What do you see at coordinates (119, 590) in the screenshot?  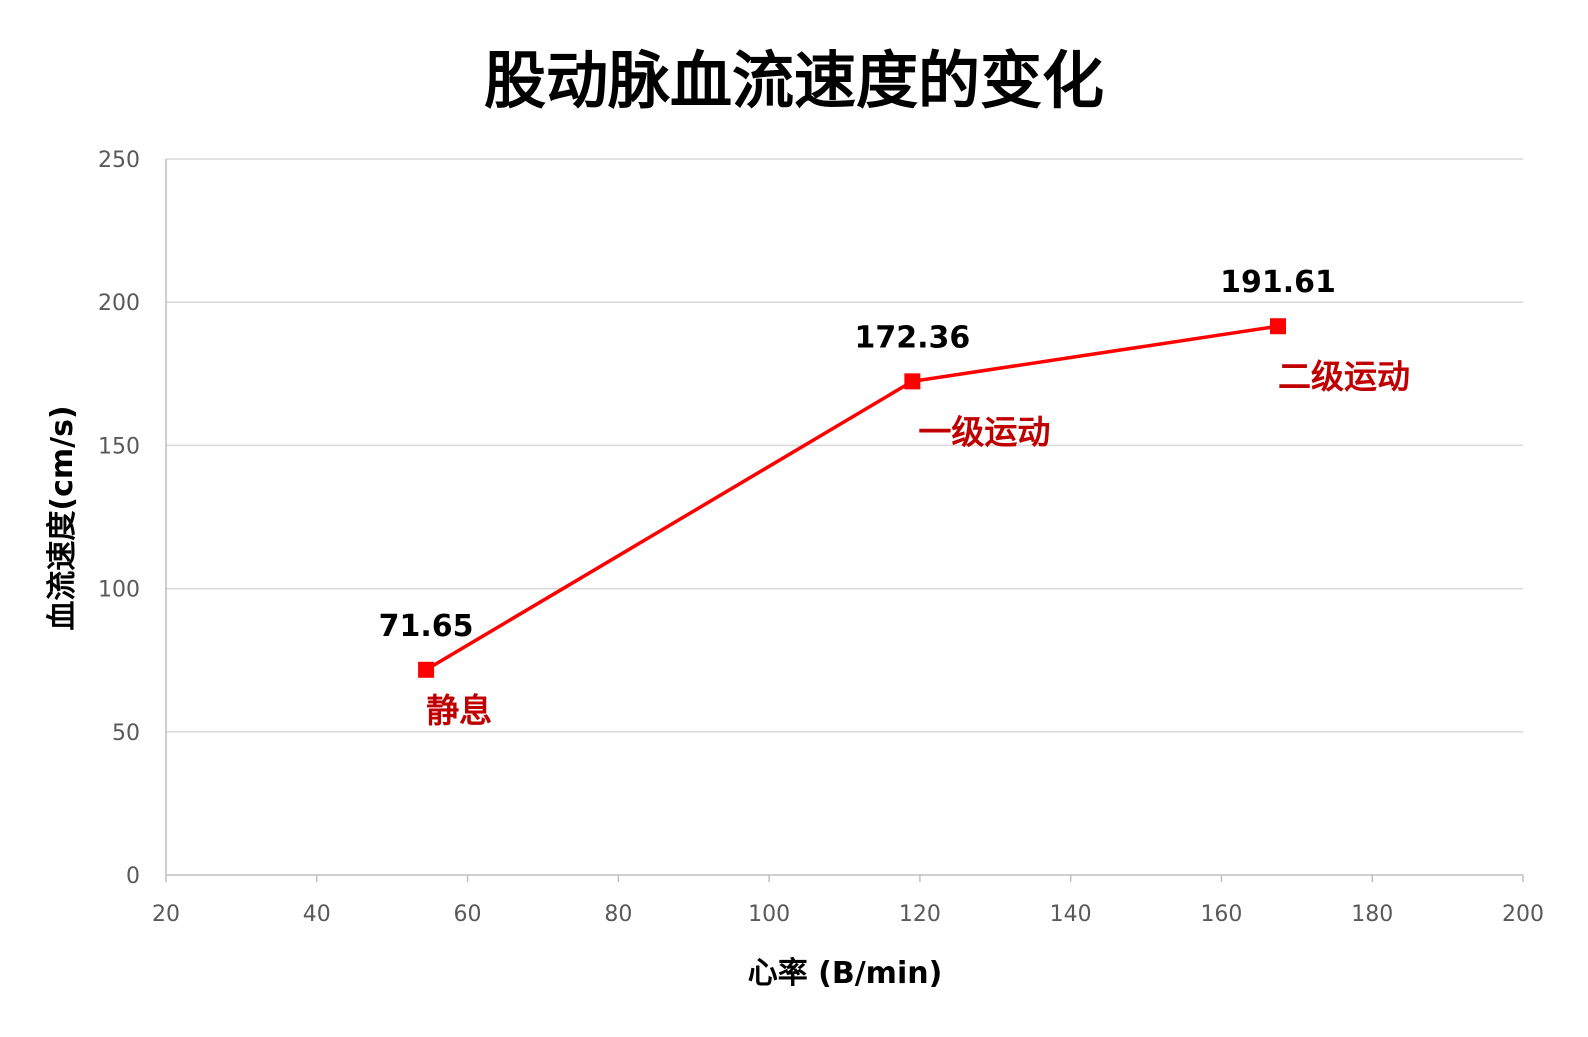 I see `y-tick-label: 100` at bounding box center [119, 590].